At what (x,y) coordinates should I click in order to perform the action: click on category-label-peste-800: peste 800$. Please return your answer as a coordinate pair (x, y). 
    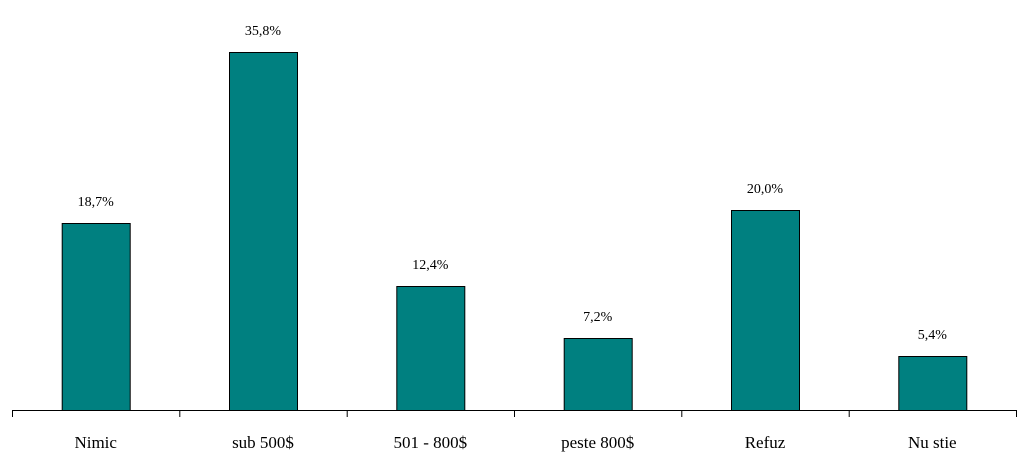
    Looking at the image, I should click on (597, 442).